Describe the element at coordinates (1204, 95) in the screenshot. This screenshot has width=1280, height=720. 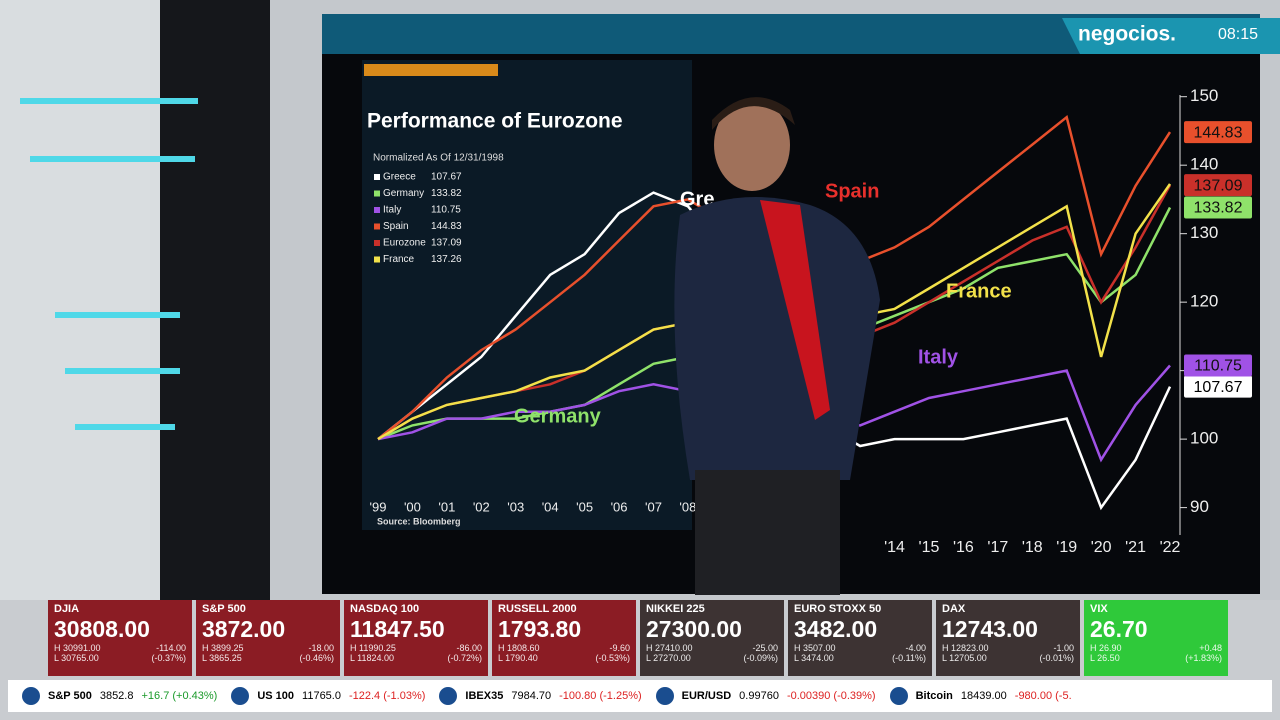
I see `y-tick-label: 150` at that location.